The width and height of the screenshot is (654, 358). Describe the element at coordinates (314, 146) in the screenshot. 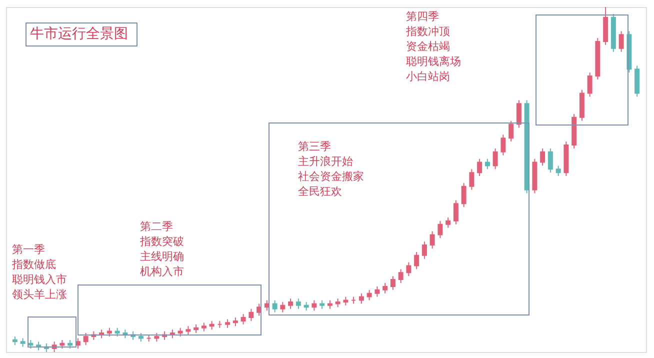

I see `annotation: 第三季` at that location.